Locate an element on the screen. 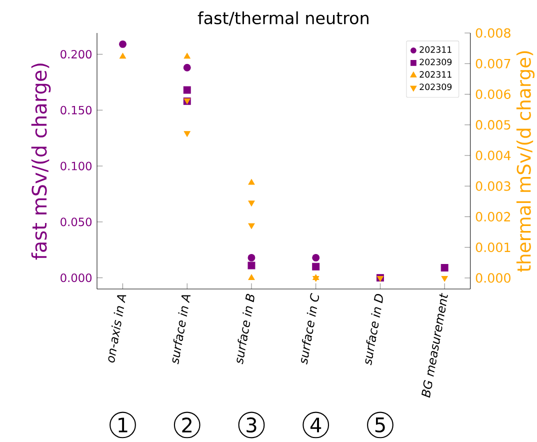 This screenshot has height=442, width=537. text: 3 is located at coordinates (251, 425).